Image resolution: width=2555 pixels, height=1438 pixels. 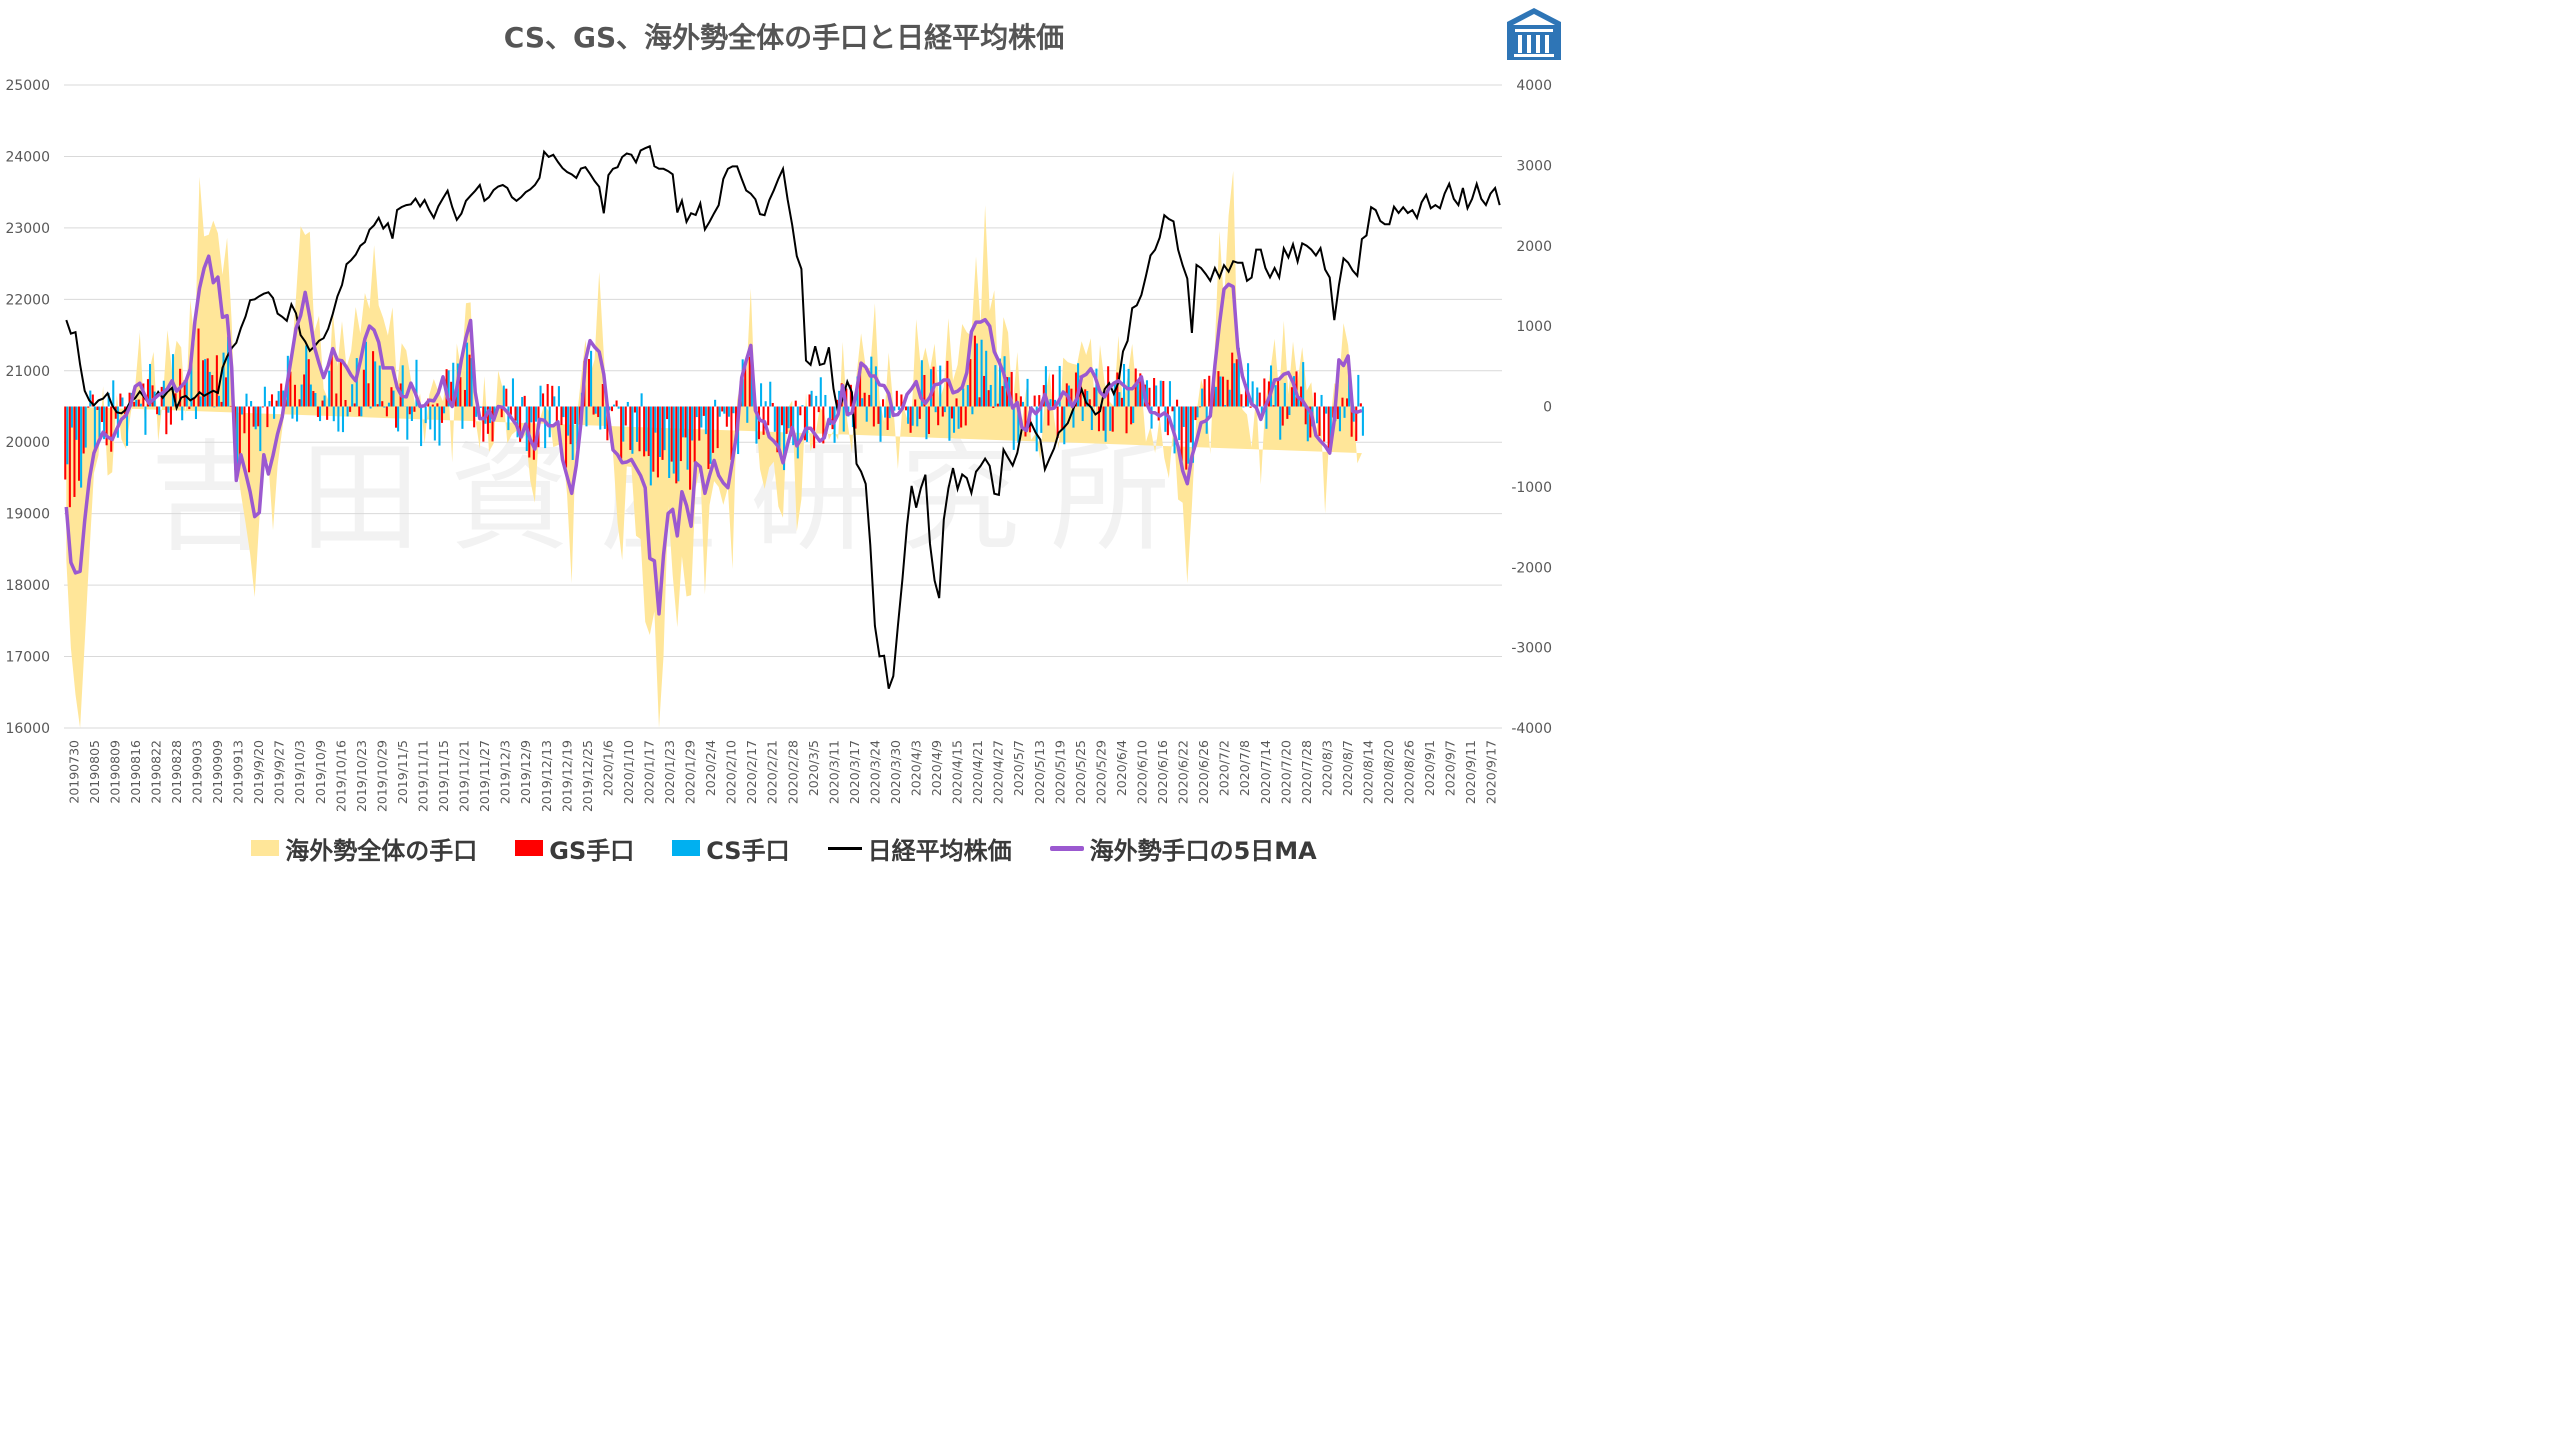 I want to click on x-tick-label: 2020/8/3, so click(x=1326, y=768).